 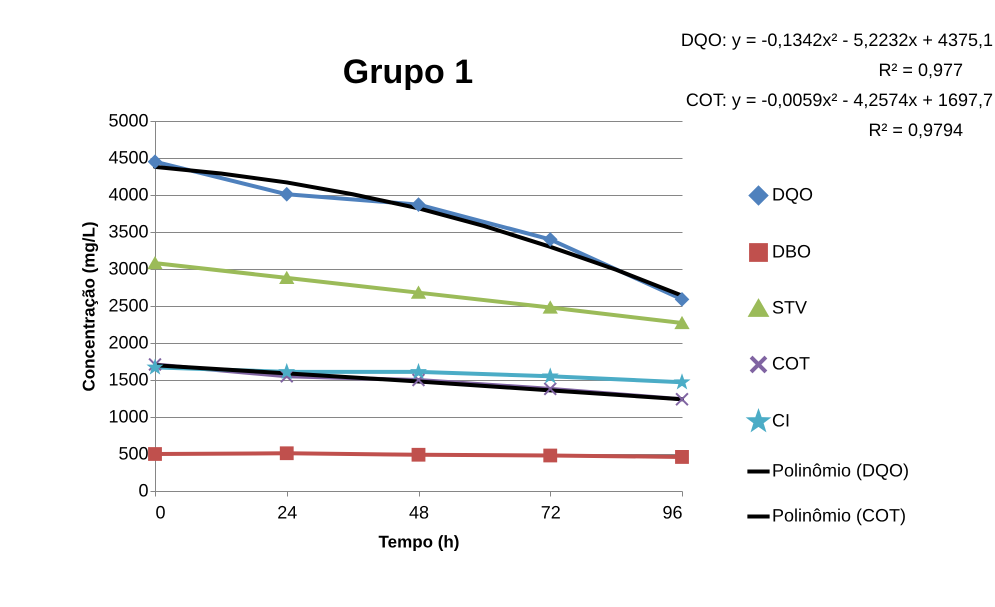 What do you see at coordinates (128, 416) in the screenshot?
I see `y-tick-label: 1000` at bounding box center [128, 416].